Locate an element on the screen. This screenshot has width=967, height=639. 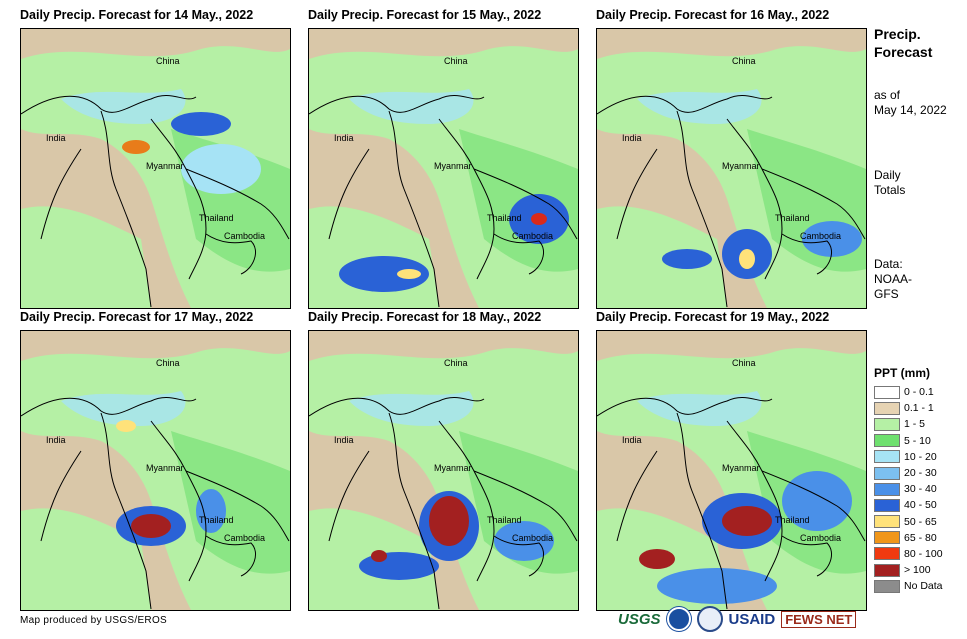
fews-net-logo: FEWS NET is located at coordinates (819, 619).